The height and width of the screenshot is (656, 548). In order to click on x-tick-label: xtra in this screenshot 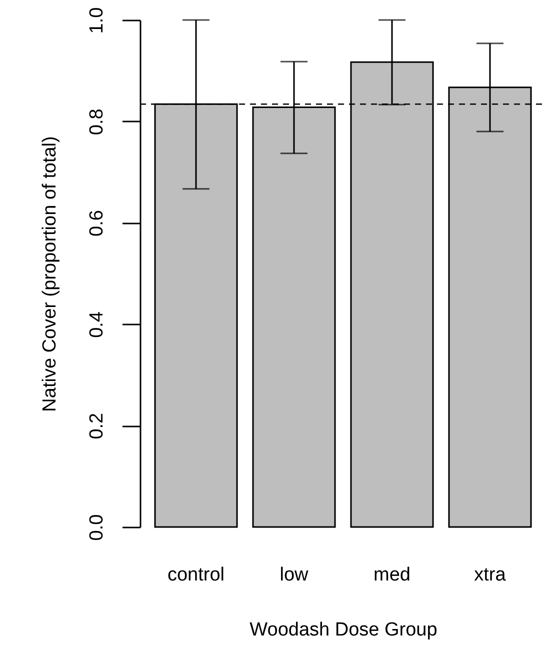, I will do `click(490, 575)`.